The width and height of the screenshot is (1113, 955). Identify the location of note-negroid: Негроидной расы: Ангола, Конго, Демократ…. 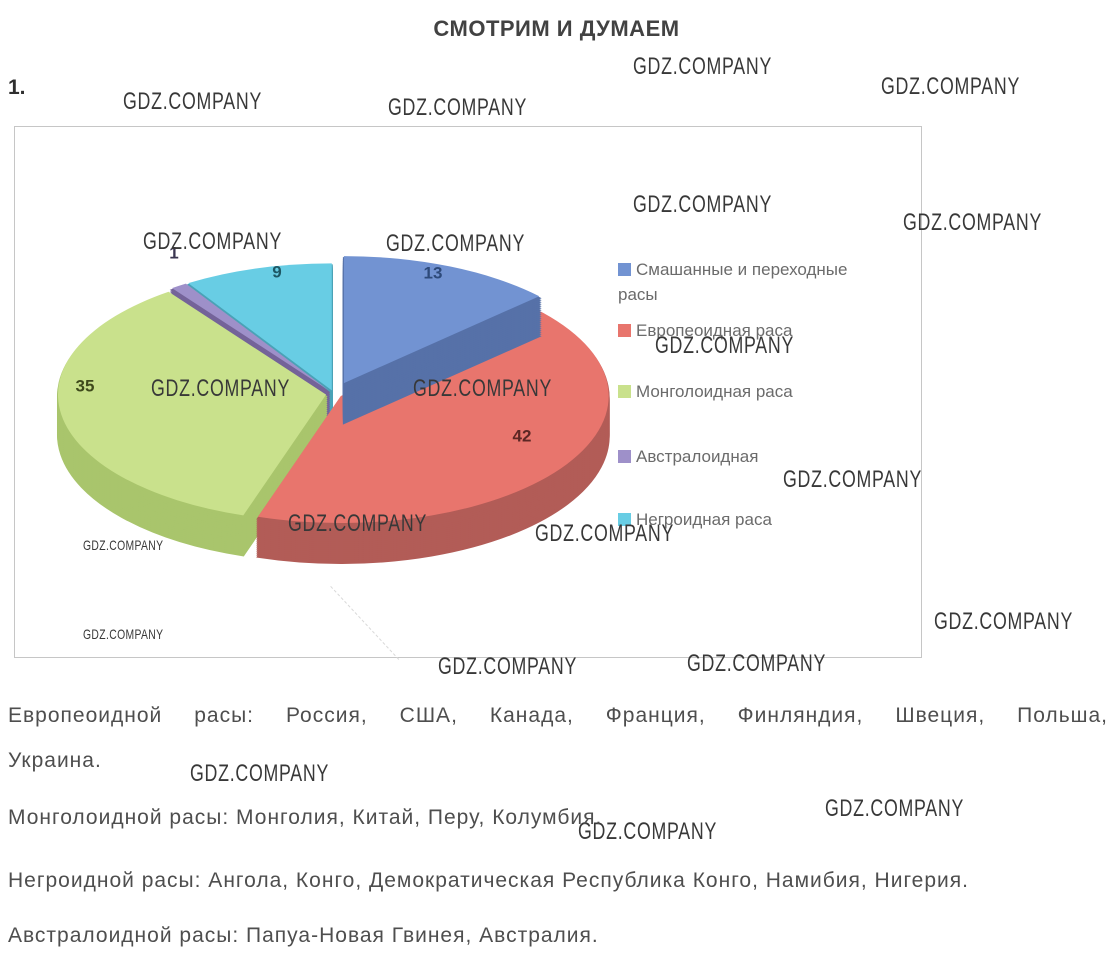
(488, 880).